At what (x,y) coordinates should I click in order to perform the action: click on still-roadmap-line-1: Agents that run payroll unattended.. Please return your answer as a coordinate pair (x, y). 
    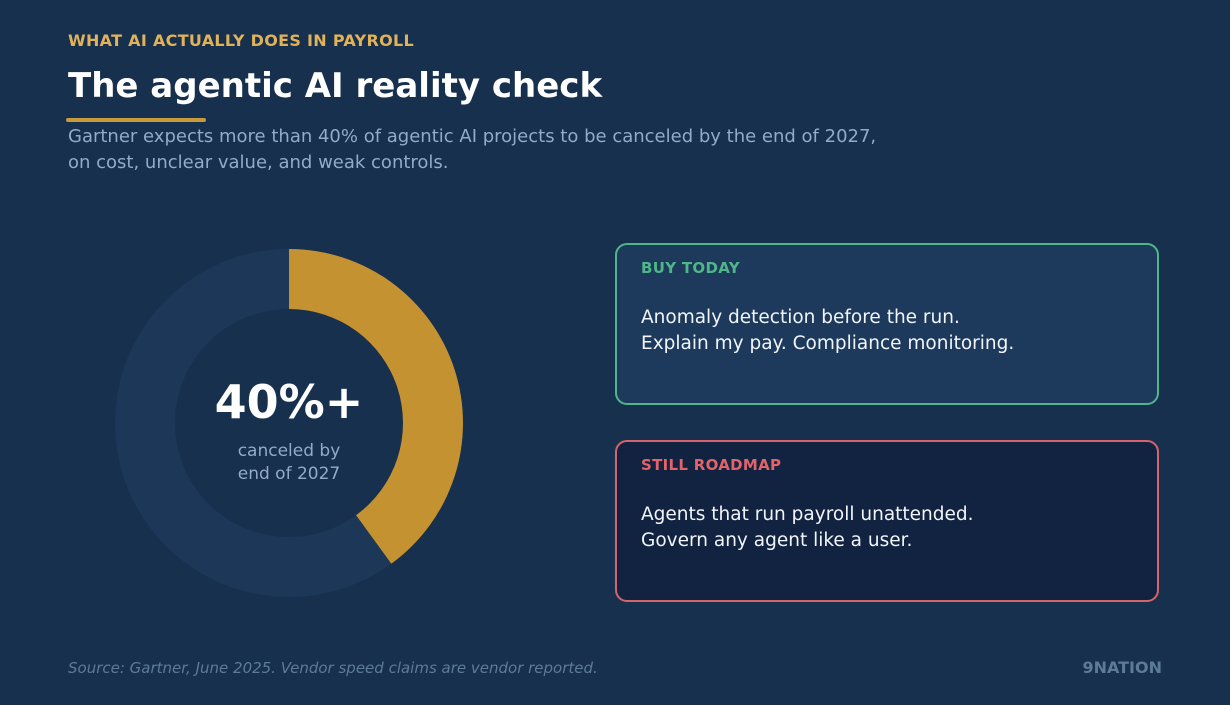
    Looking at the image, I should click on (807, 514).